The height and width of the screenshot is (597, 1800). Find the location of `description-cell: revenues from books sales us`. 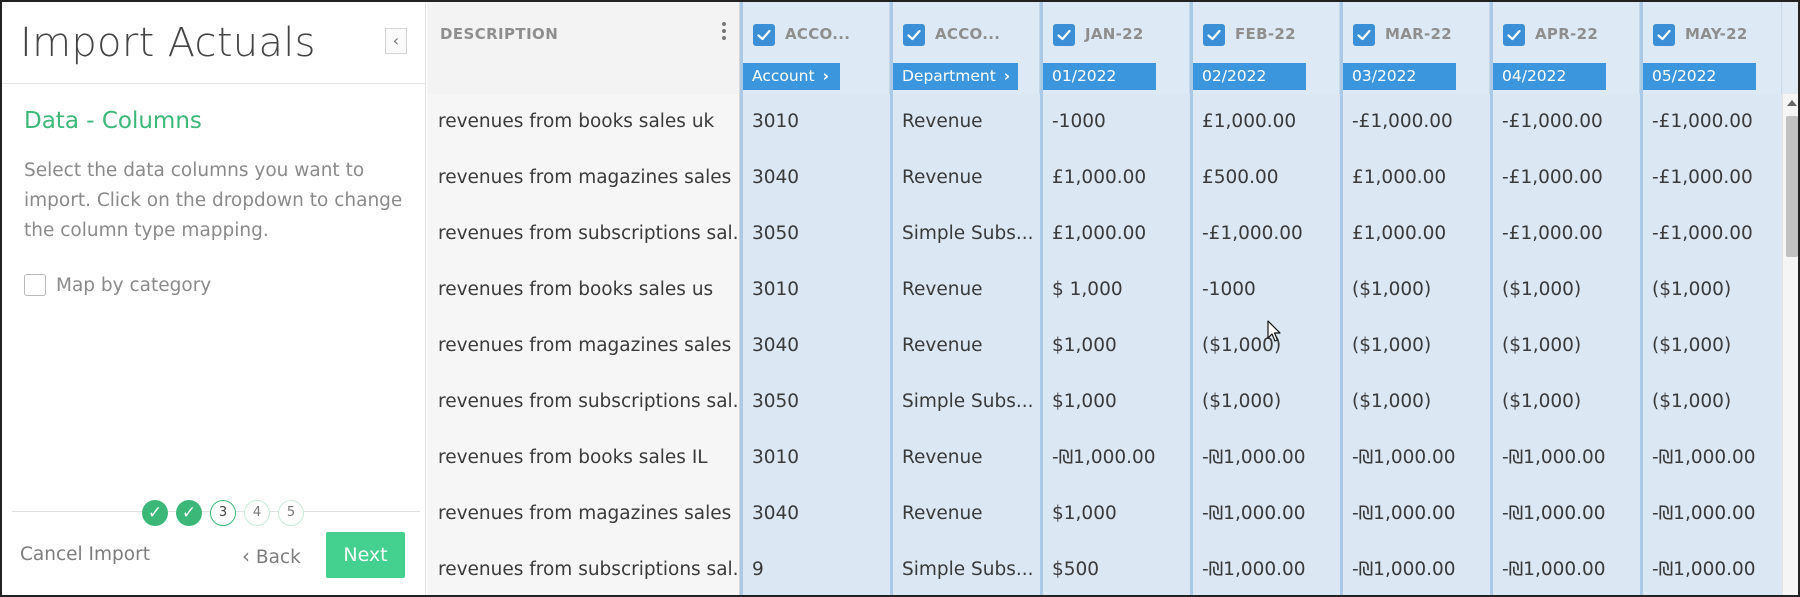

description-cell: revenues from books sales us is located at coordinates (583, 290).